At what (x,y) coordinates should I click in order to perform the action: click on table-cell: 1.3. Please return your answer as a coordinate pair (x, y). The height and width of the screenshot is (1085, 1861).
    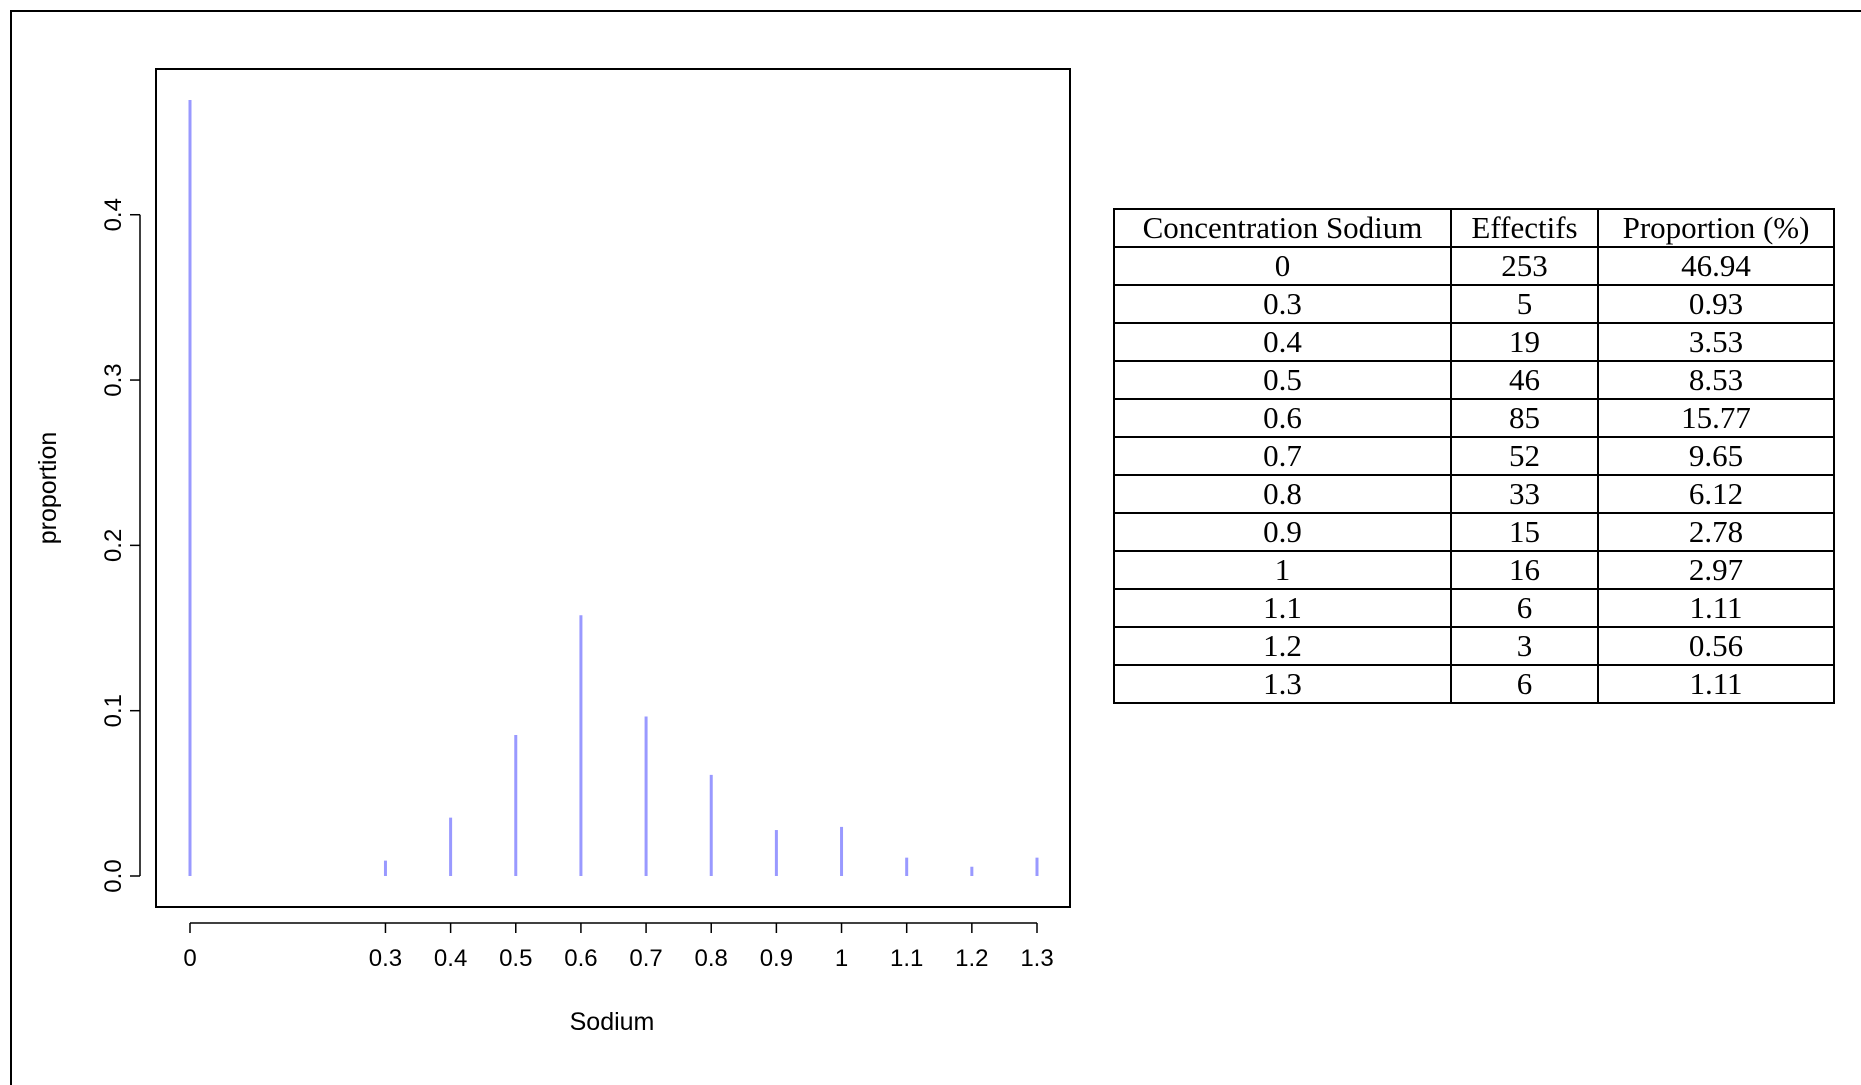
    Looking at the image, I should click on (1282, 684).